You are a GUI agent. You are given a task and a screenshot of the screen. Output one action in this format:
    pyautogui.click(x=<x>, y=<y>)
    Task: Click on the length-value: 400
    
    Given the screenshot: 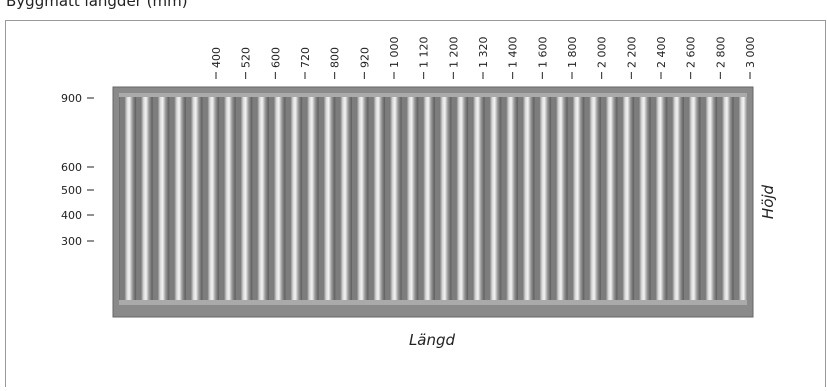 What is the action you would take?
    pyautogui.click(x=216, y=57)
    